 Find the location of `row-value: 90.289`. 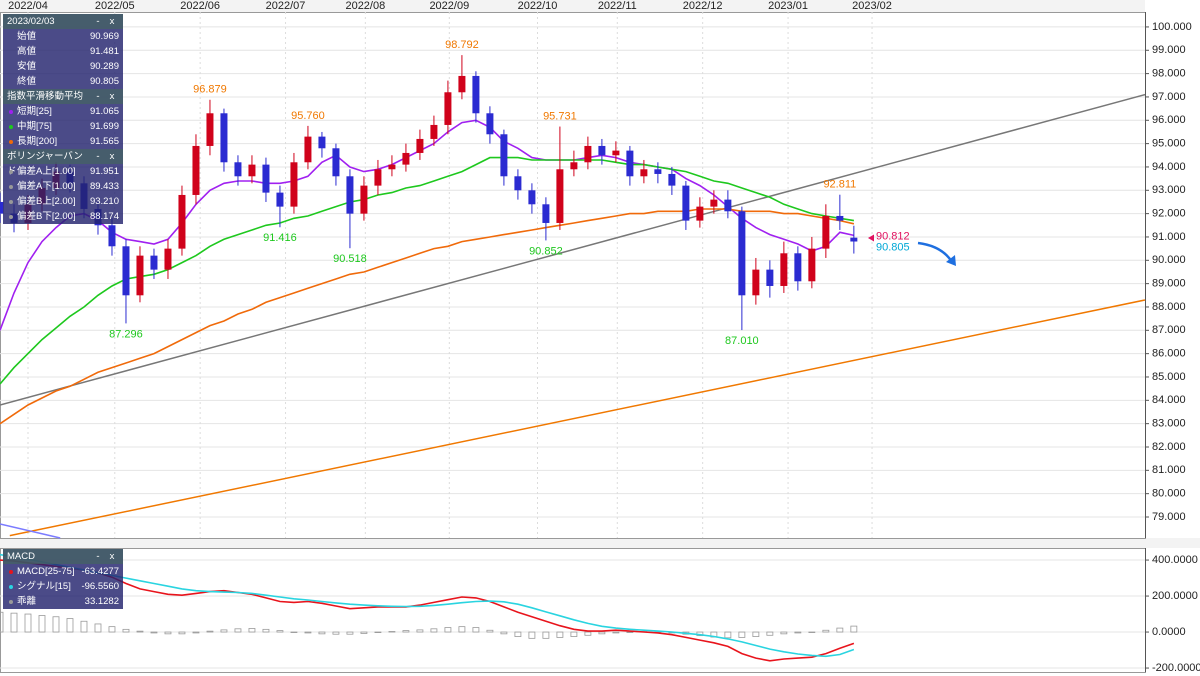

row-value: 90.289 is located at coordinates (104, 66).